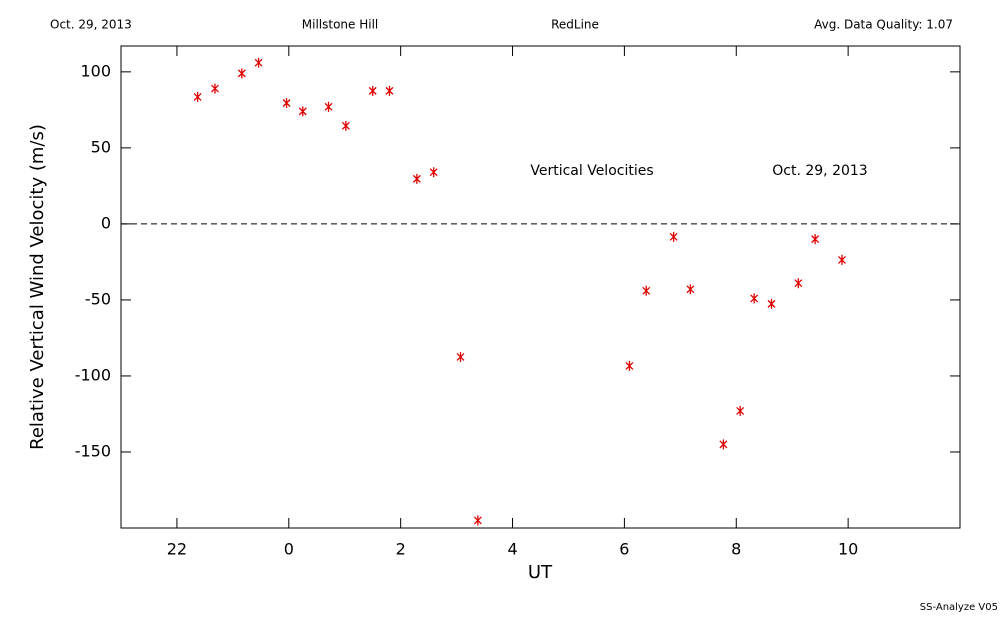 Image resolution: width=1000 pixels, height=625 pixels. What do you see at coordinates (93, 374) in the screenshot?
I see `y-tick-label: -100` at bounding box center [93, 374].